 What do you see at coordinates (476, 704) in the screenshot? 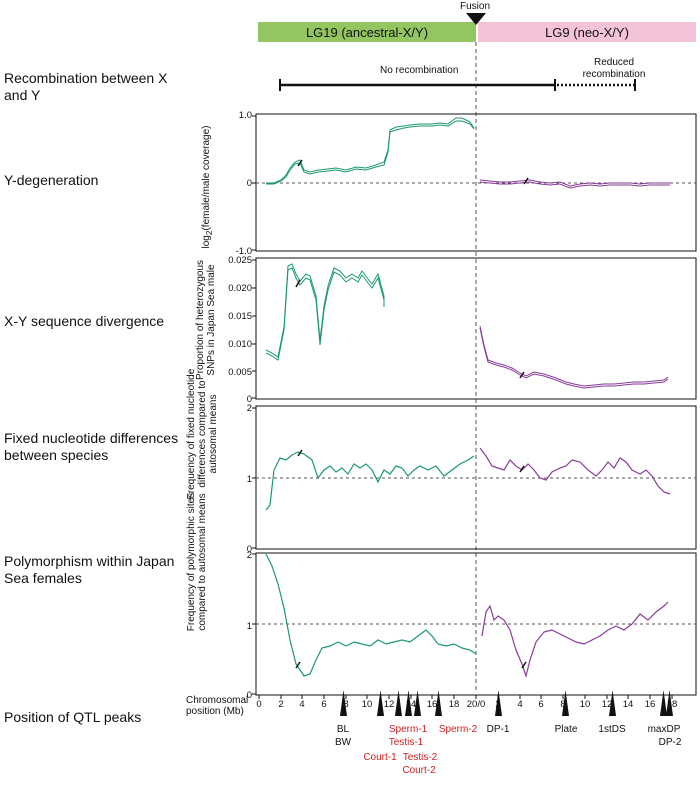
I see `xaxis-boundary-label: 20/0` at bounding box center [476, 704].